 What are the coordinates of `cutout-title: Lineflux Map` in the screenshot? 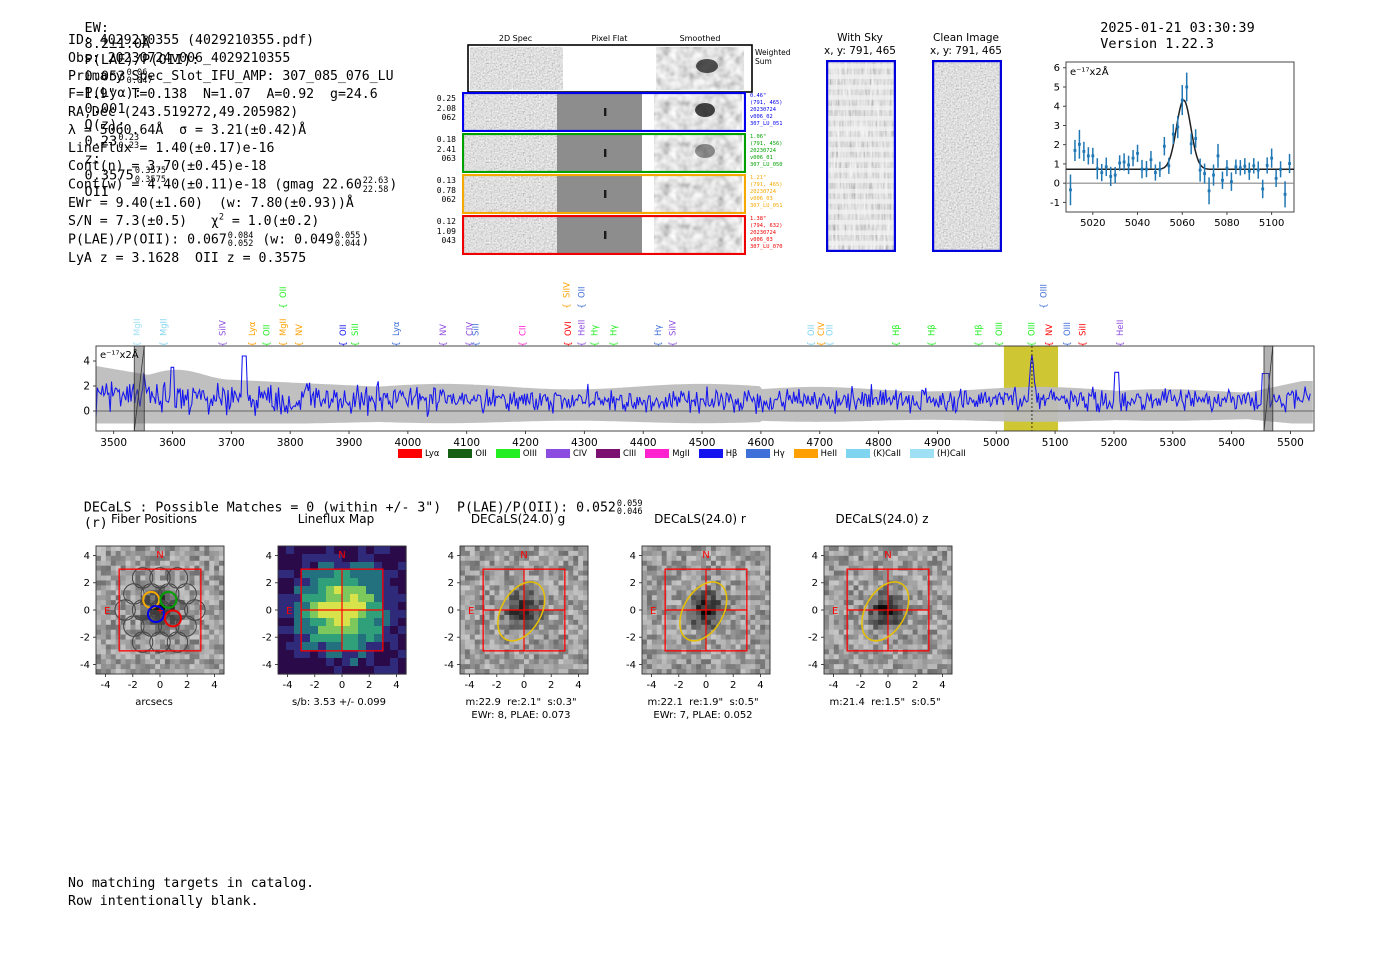 It's located at (336, 519).